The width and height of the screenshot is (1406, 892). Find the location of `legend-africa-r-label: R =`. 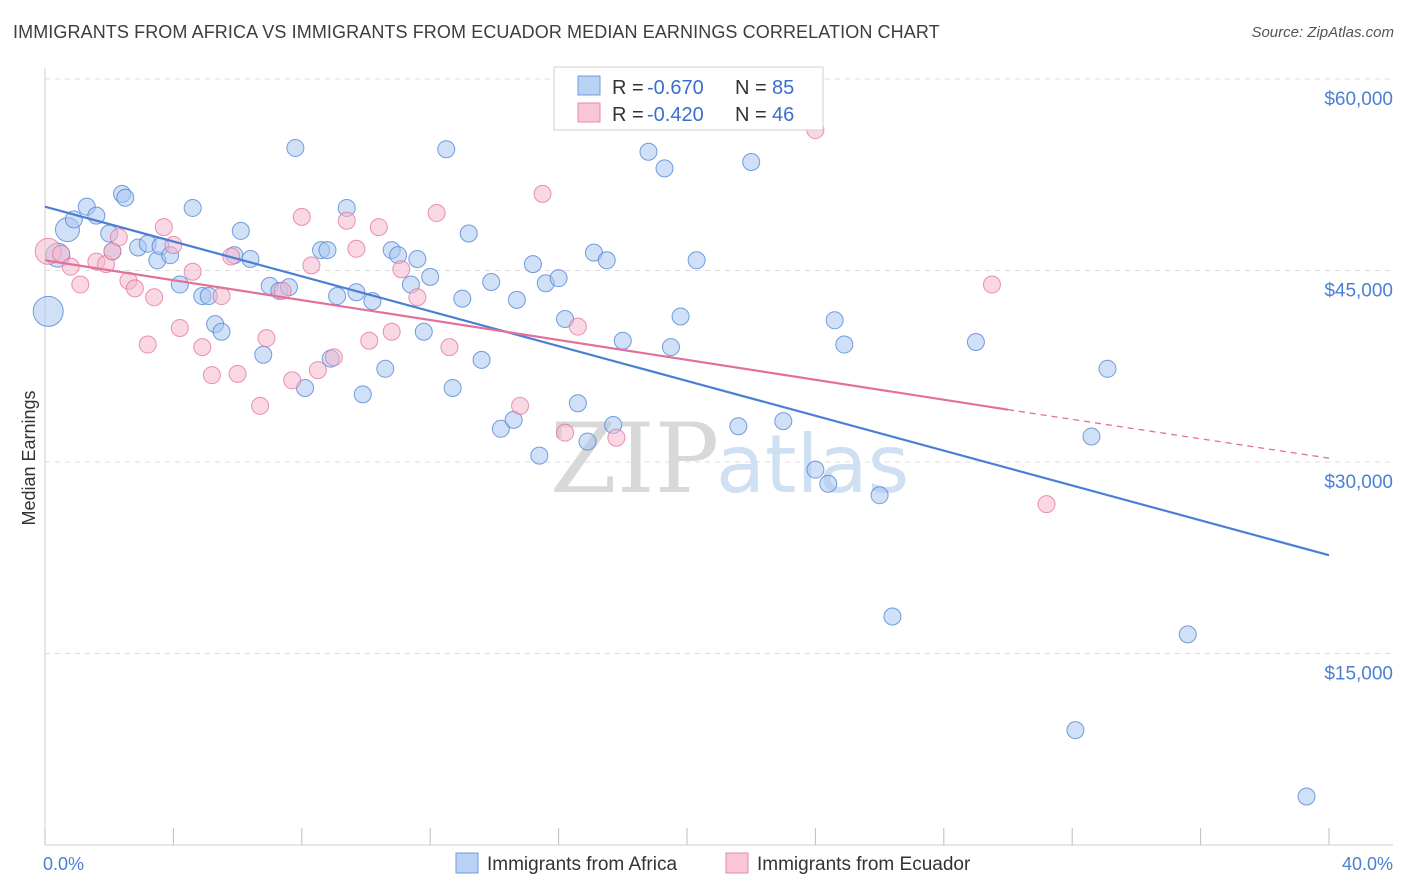

legend-africa-r-label: R = is located at coordinates (630, 88).